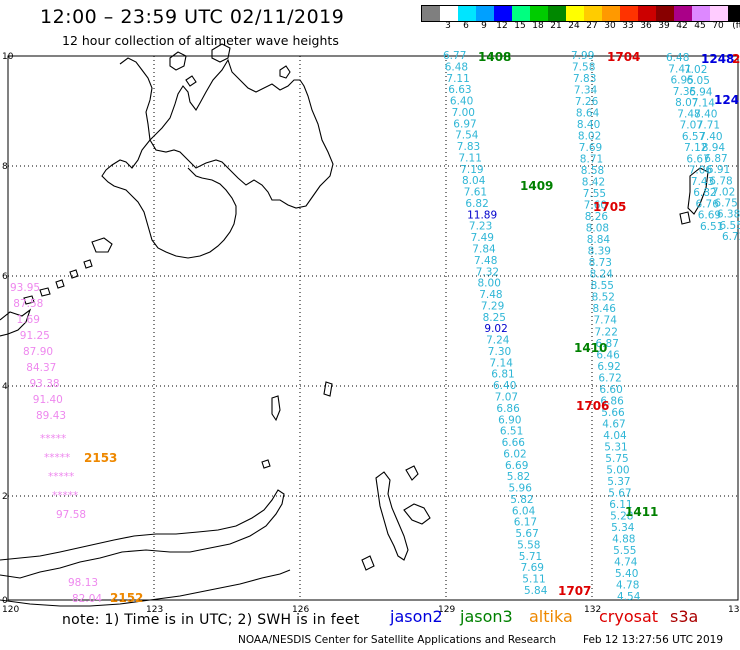  What do you see at coordinates (685, 218) in the screenshot?
I see `coastline-palau-south` at bounding box center [685, 218].